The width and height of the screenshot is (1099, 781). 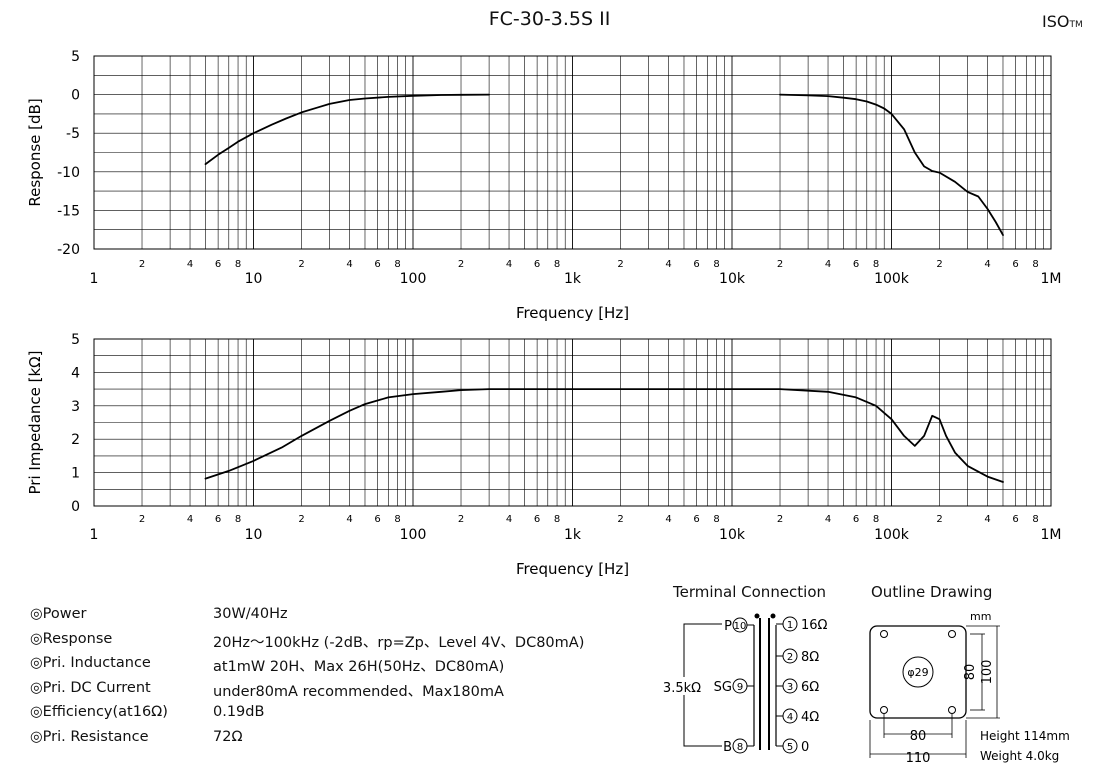 I want to click on spec-label: ◎Pri. Resistance, so click(x=89, y=736).